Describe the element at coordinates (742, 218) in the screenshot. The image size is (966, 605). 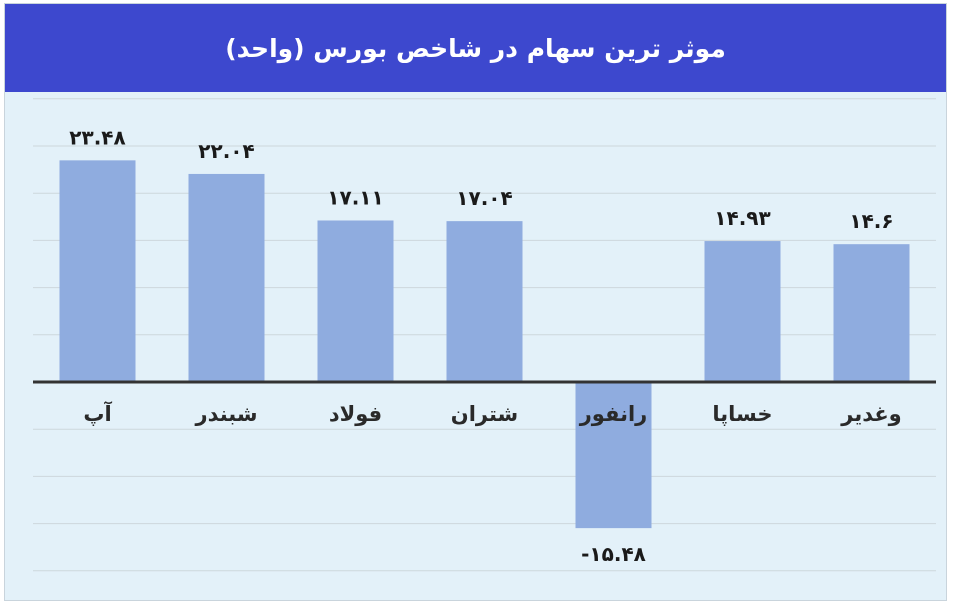
I see `value-label-1: ۱۴.۹۳` at that location.